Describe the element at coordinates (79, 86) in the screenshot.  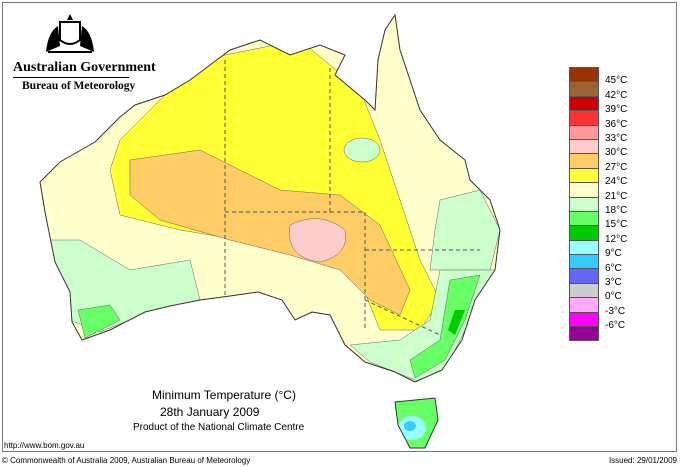
I see `bureau-label: Bureau of Meteorology` at that location.